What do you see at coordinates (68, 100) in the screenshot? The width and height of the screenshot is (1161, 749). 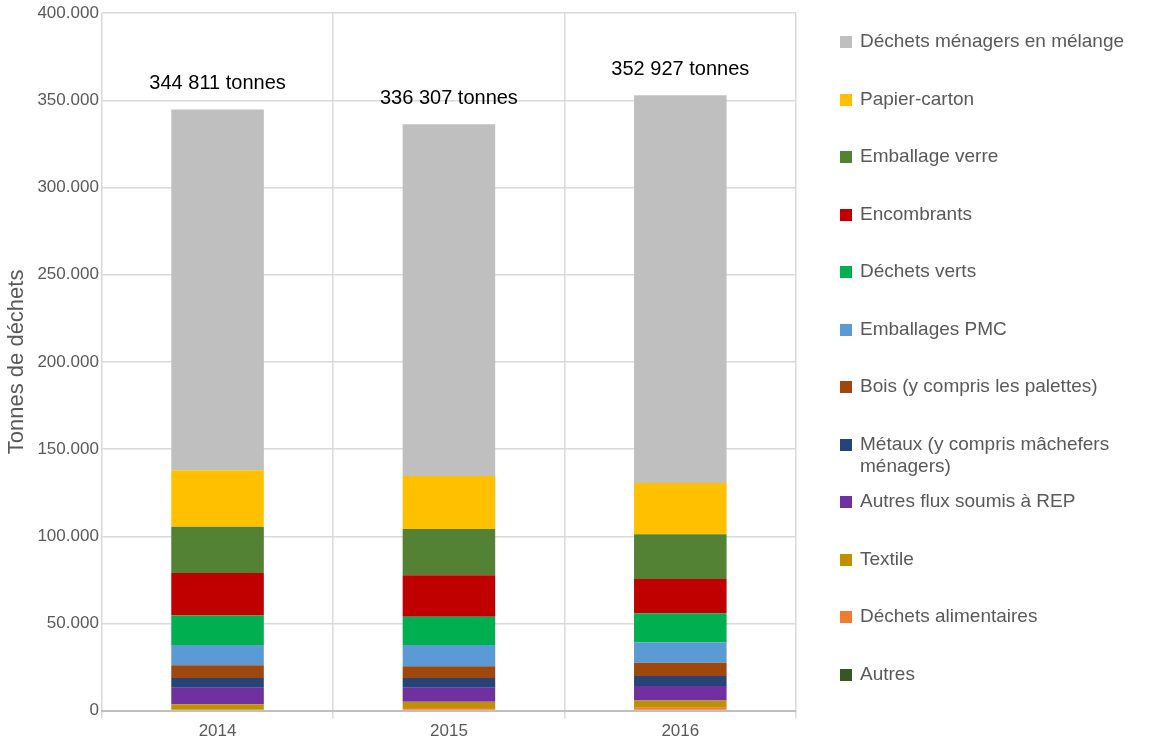 I see `y-tick-label: 350.000` at bounding box center [68, 100].